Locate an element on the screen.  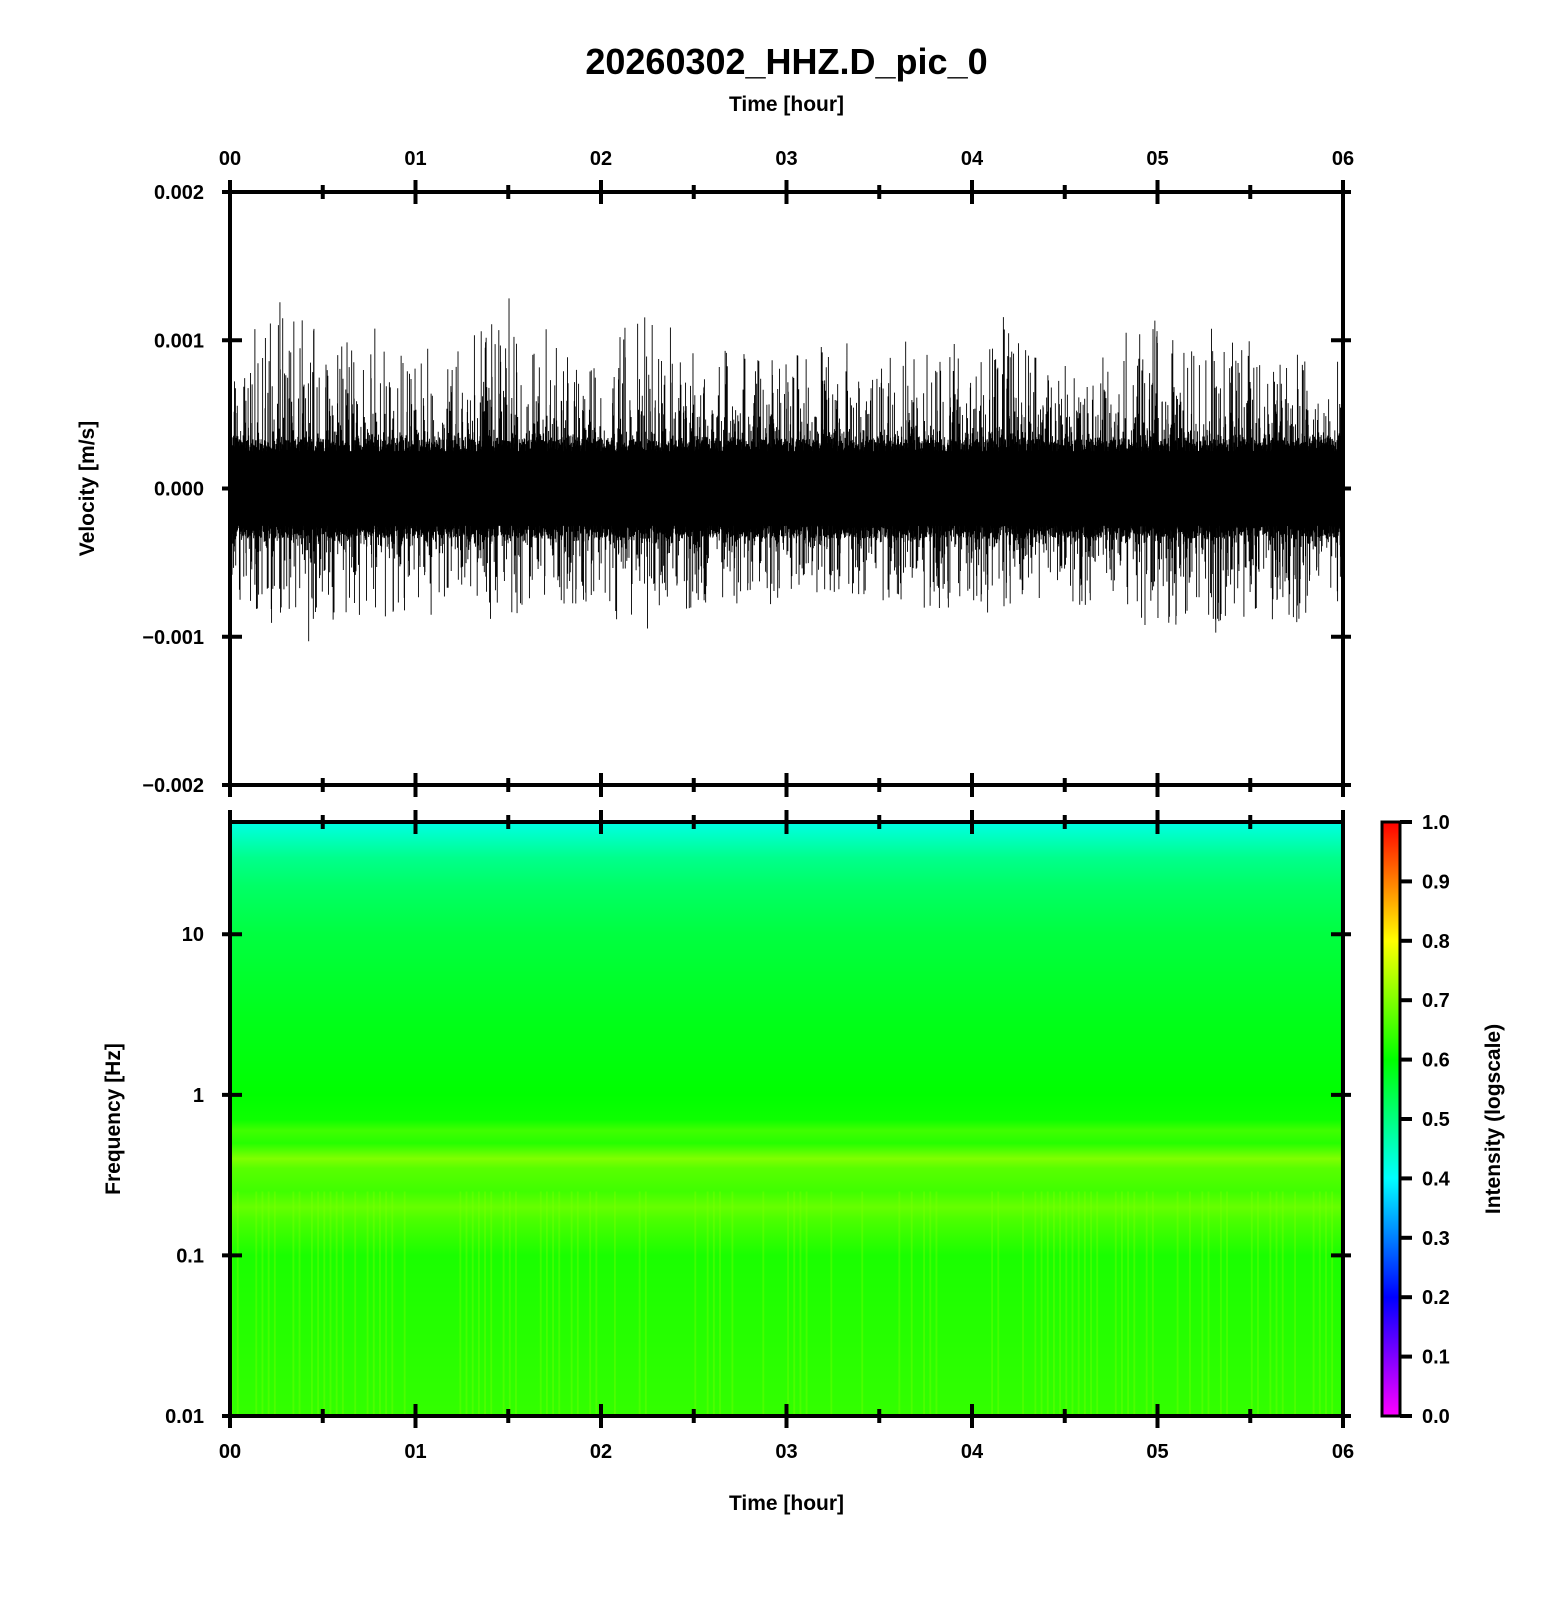
frequency-y-tick-label: 0.1 is located at coordinates (190, 1256).